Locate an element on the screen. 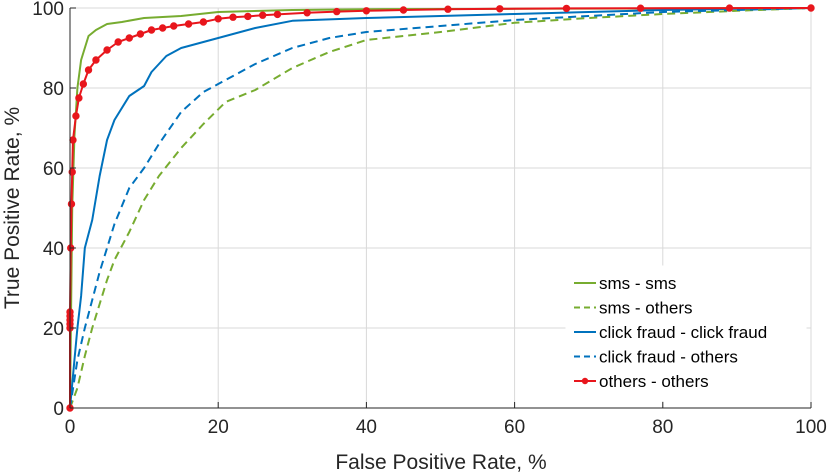 The height and width of the screenshot is (473, 830). legend-label-4: others - others is located at coordinates (654, 381).